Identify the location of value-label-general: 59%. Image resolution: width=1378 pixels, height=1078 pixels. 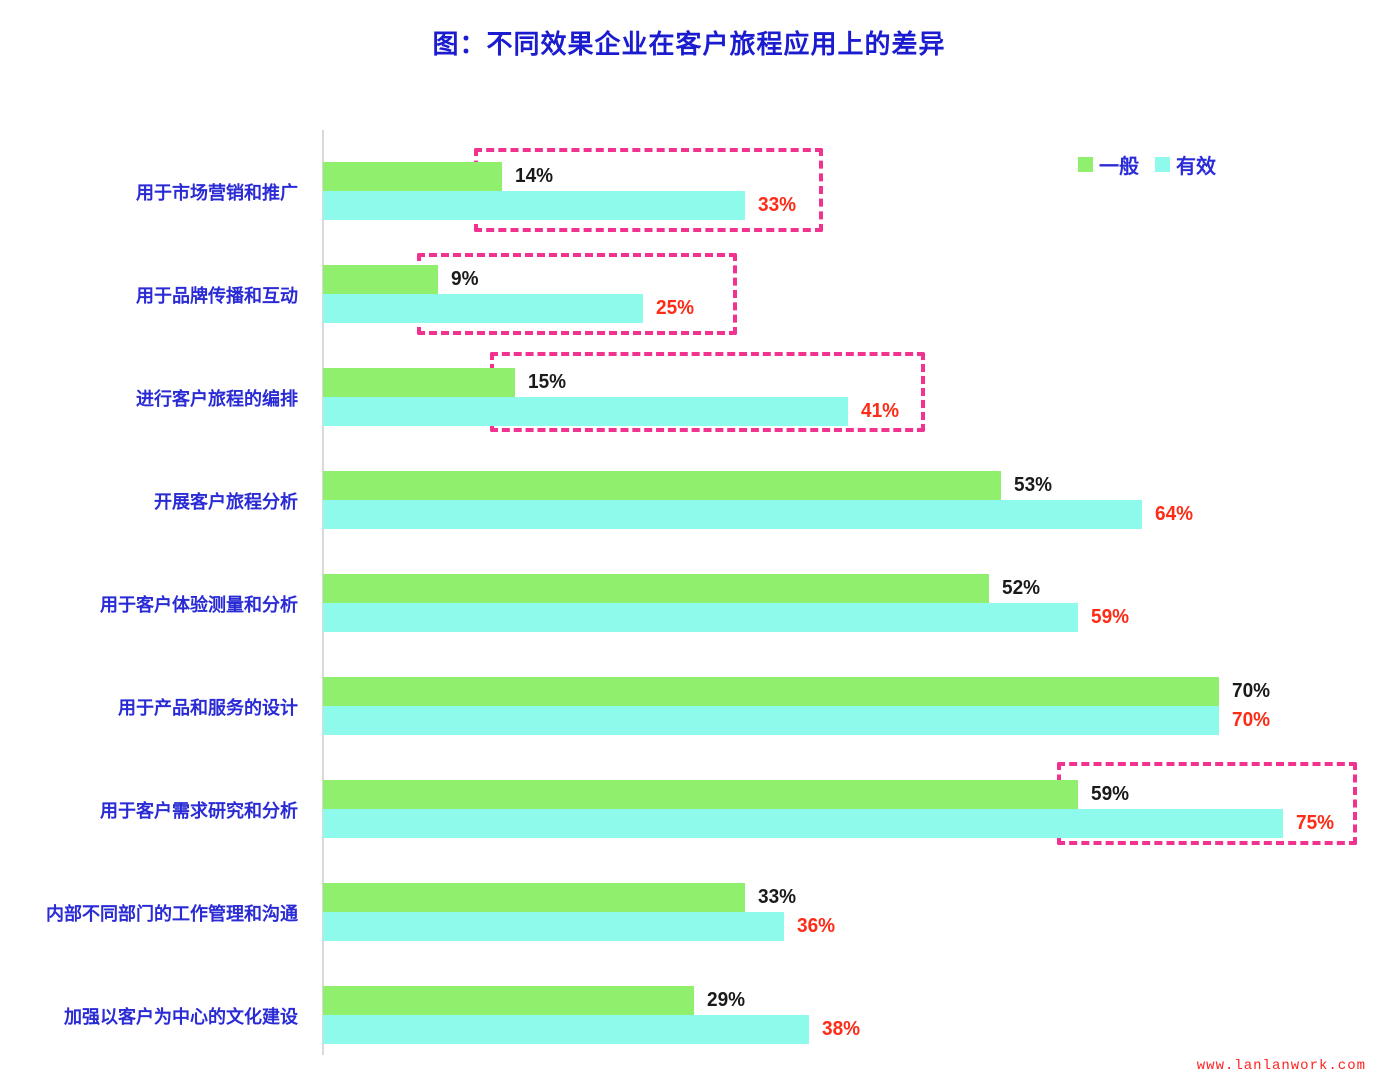
(1110, 794).